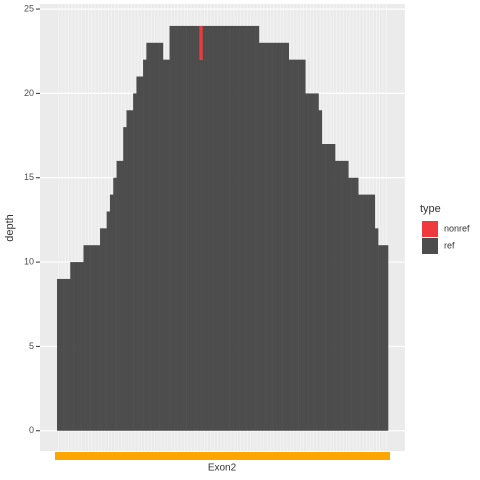  What do you see at coordinates (10, 228) in the screenshot?
I see `y-axis-title: depth` at bounding box center [10, 228].